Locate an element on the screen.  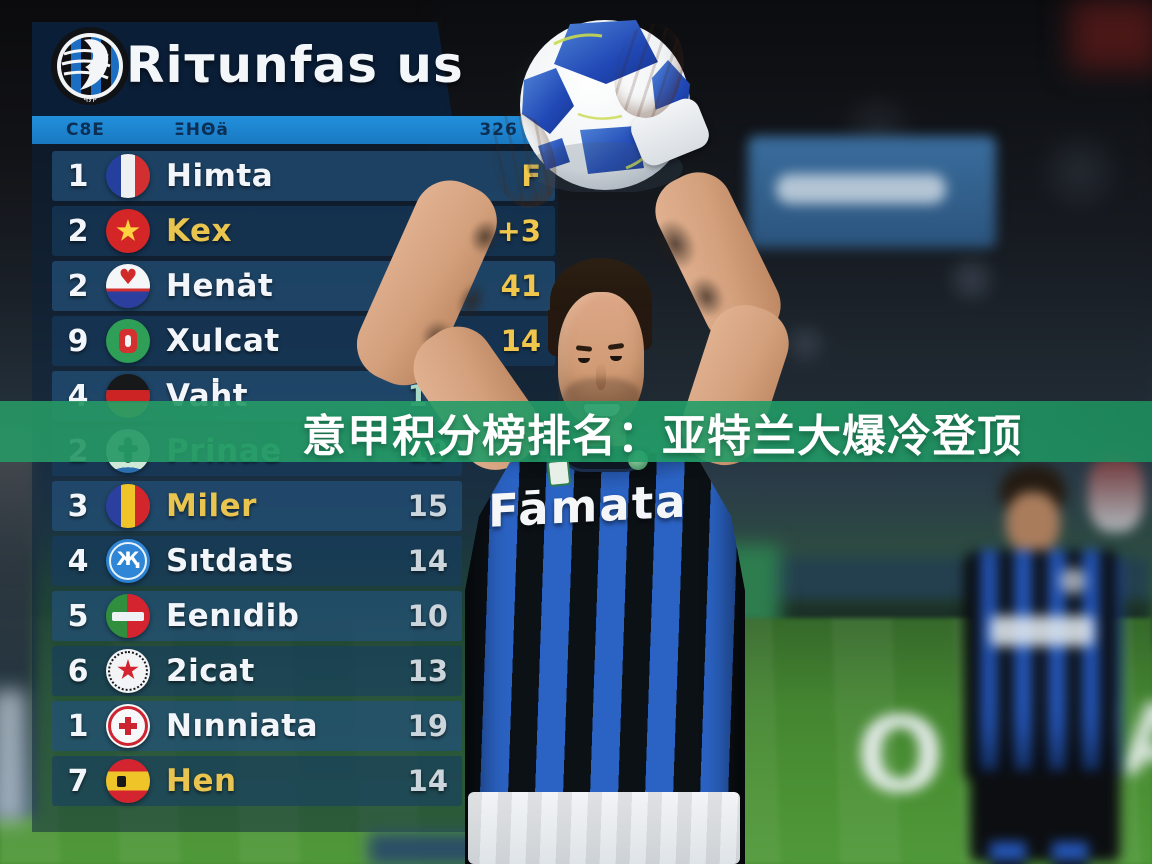
greenbadge-flag-icon is located at coordinates (128, 341).